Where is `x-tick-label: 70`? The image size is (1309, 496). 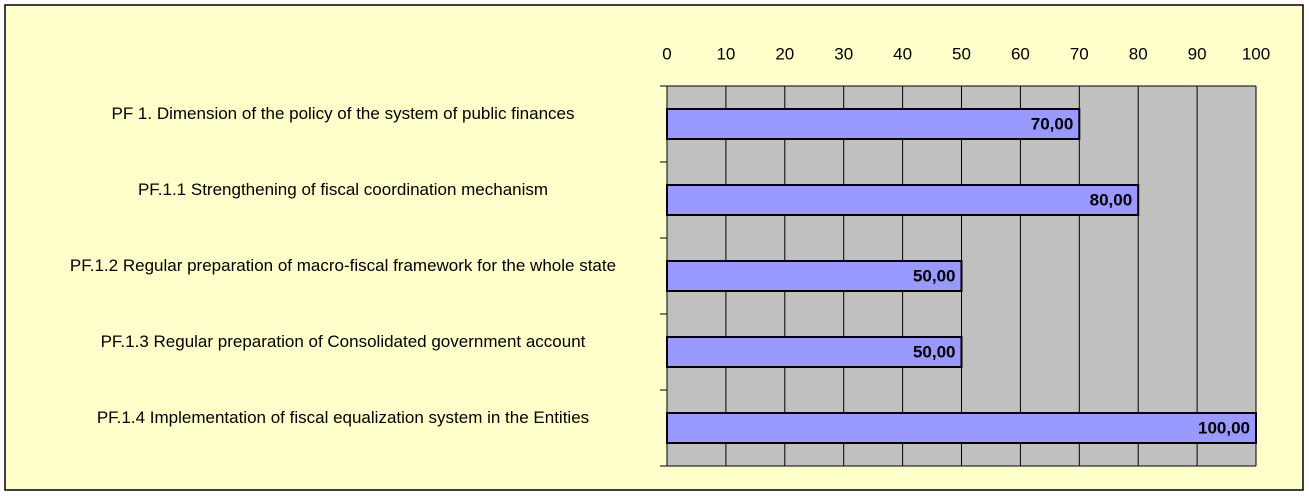 x-tick-label: 70 is located at coordinates (1079, 53).